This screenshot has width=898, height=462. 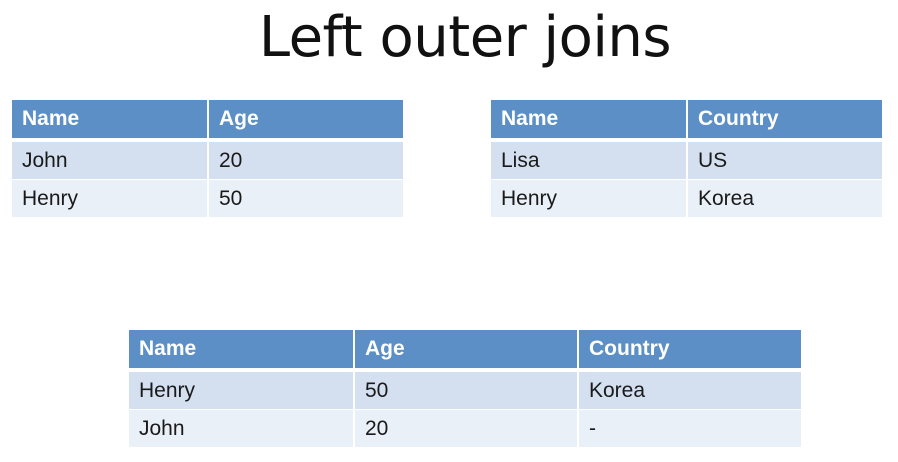 What do you see at coordinates (784, 160) in the screenshot?
I see `table-cell-country: US` at bounding box center [784, 160].